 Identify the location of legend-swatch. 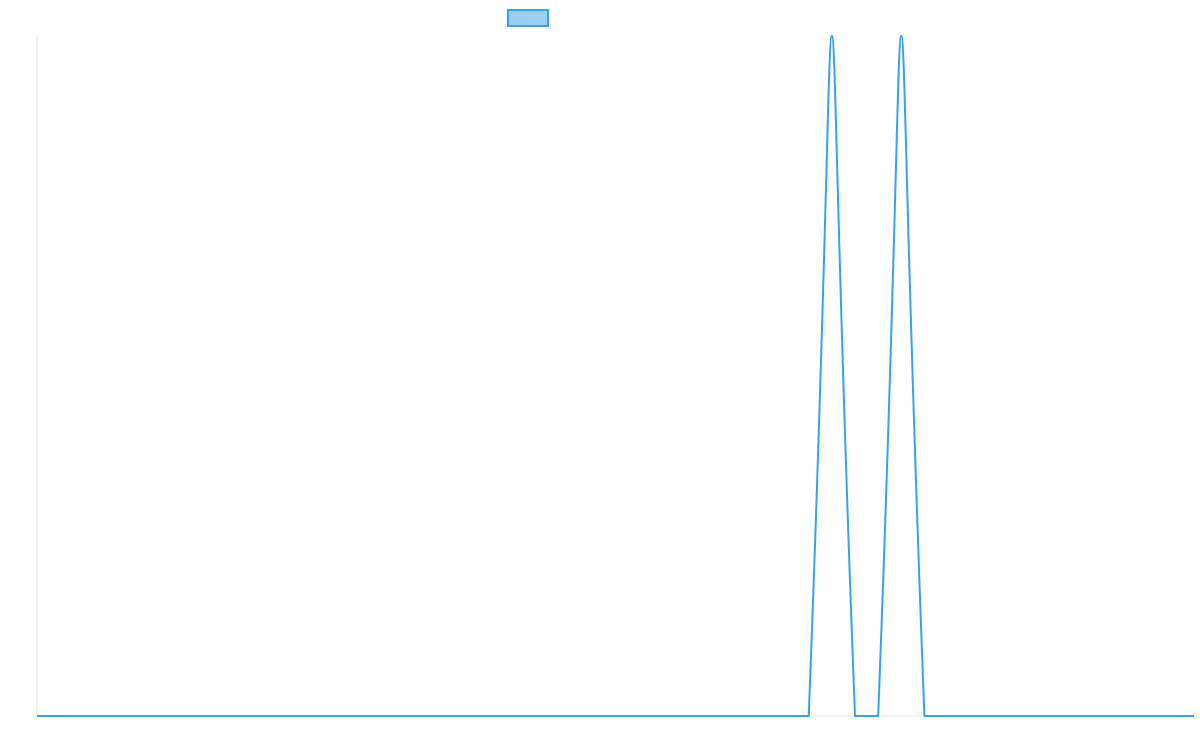
(528, 18).